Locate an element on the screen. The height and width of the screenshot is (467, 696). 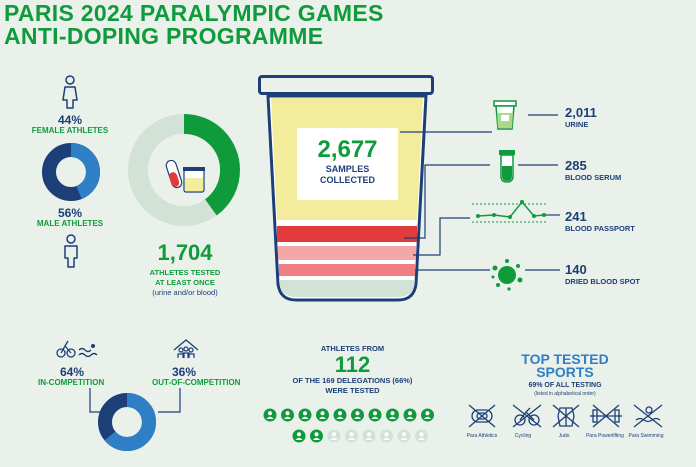
athletes-tested-donut is located at coordinates (184, 170).